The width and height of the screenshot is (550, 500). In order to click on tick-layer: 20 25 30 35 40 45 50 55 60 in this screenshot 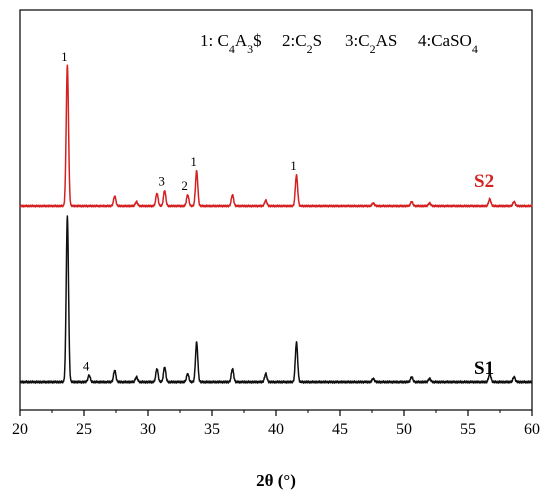, I will do `click(276, 424)`.